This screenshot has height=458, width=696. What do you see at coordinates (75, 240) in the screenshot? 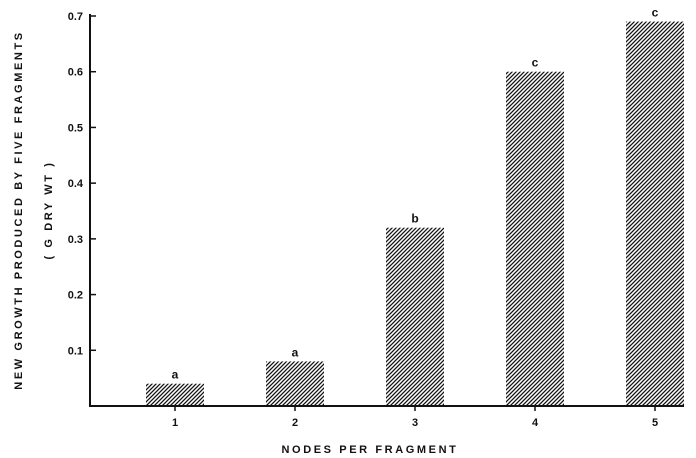
I see `y-tick-label-0.3: 0.3` at bounding box center [75, 240].